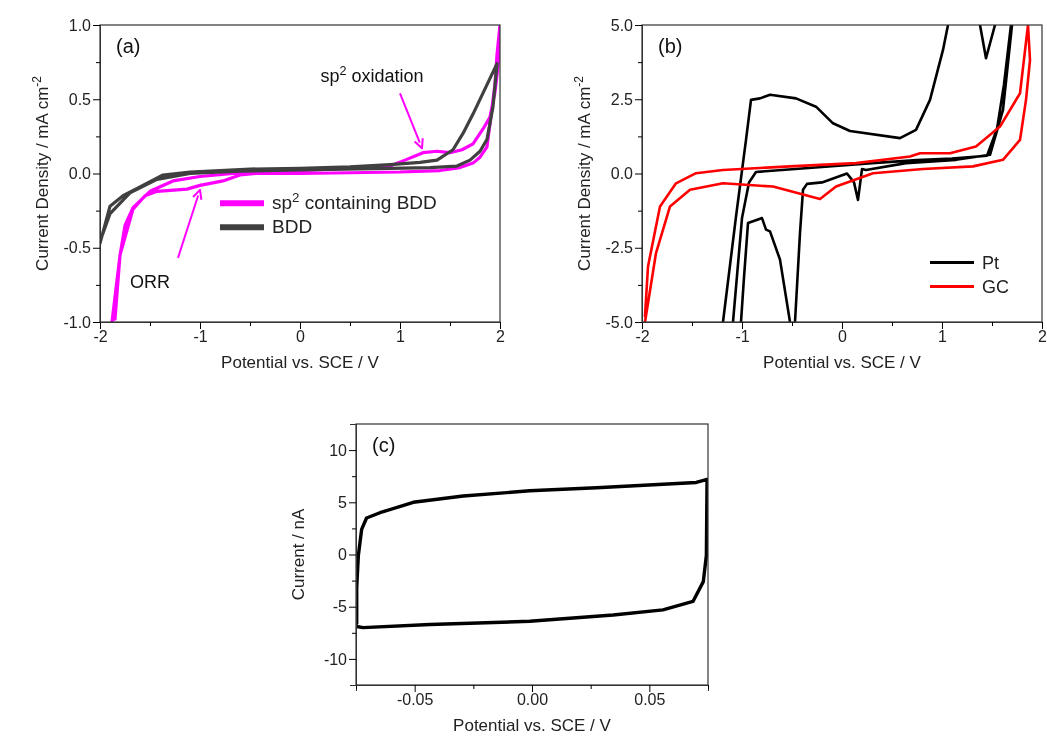  What do you see at coordinates (415, 700) in the screenshot?
I see `x-tick-label: -0.05` at bounding box center [415, 700].